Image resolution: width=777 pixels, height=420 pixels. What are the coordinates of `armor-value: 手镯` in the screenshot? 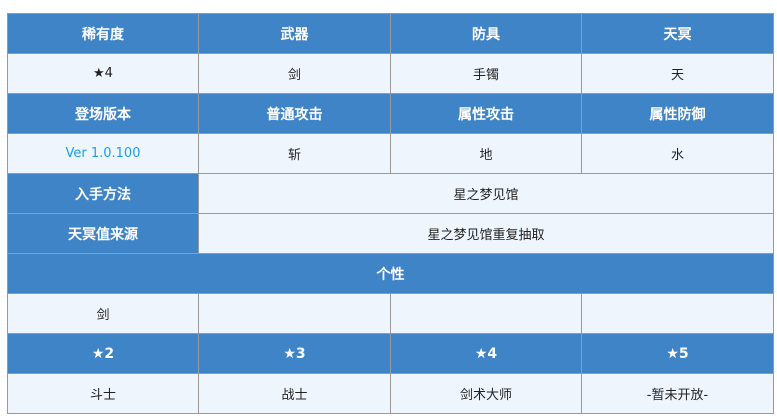 It's located at (486, 73).